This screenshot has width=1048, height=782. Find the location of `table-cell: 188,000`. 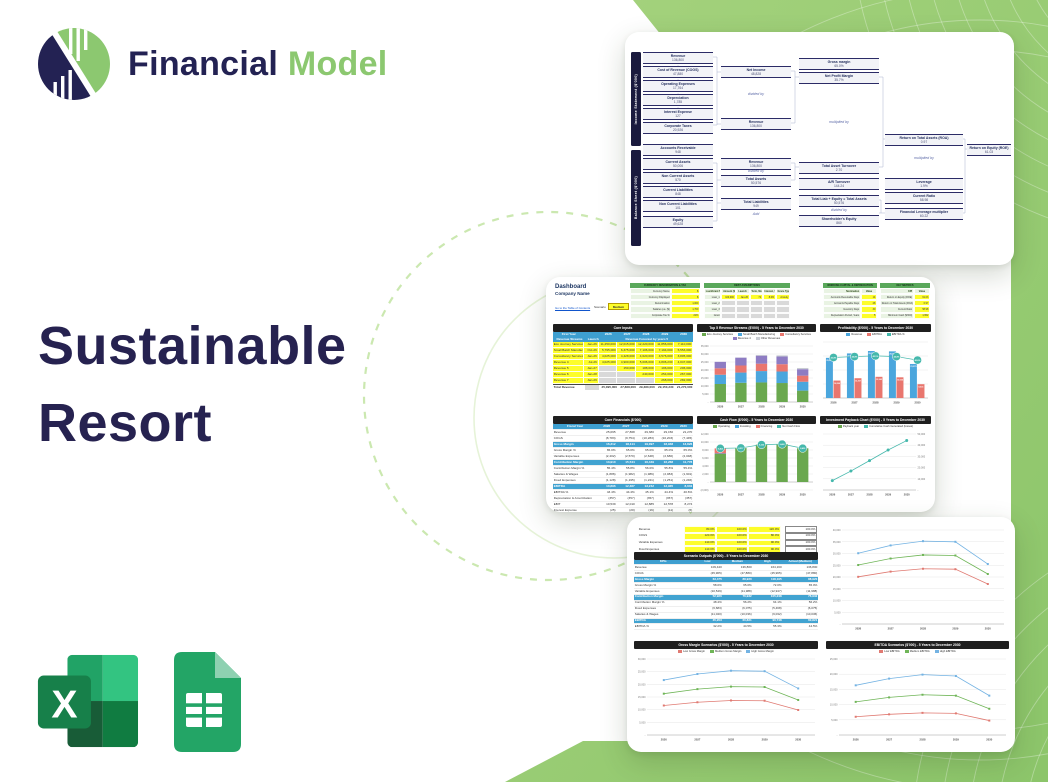

table-cell: 188,000 is located at coordinates (646, 368).